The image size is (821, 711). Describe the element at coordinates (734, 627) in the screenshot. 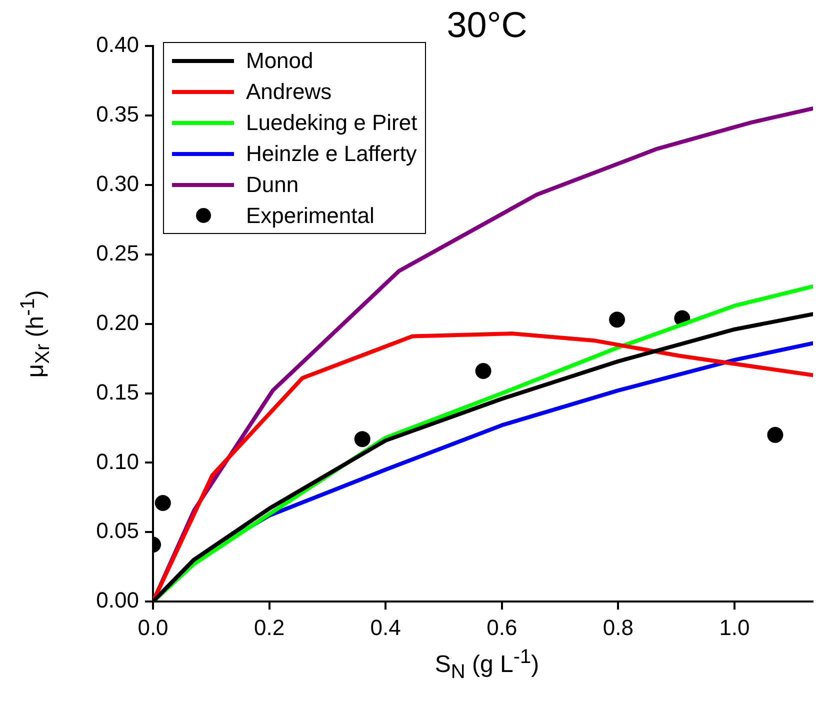

I see `x-tick-label: 1.0` at that location.